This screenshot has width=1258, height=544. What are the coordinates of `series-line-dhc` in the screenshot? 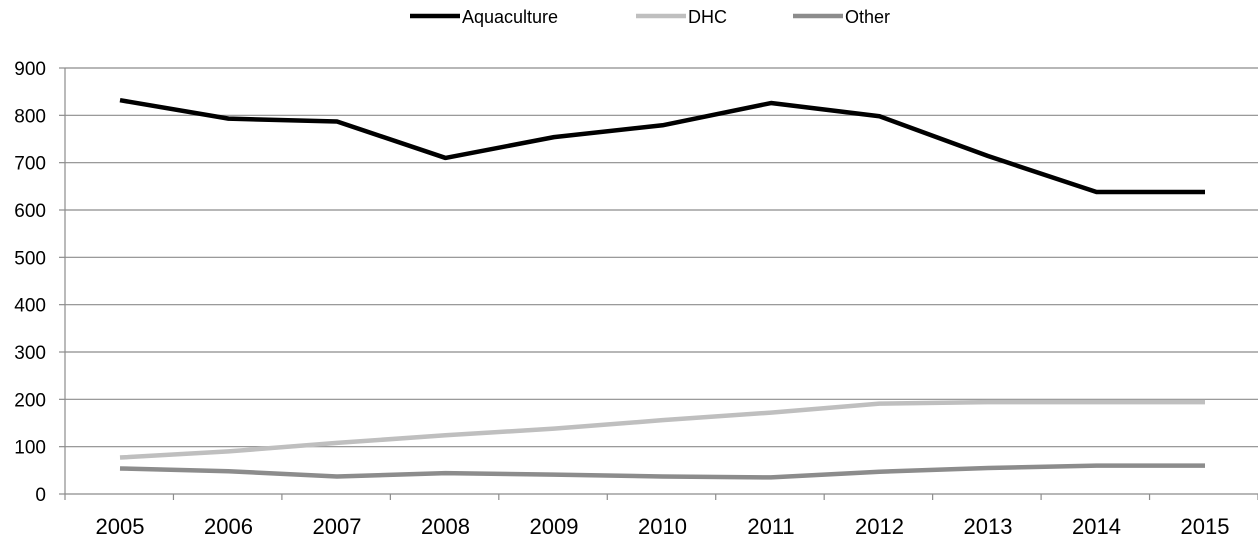 It's located at (662, 429).